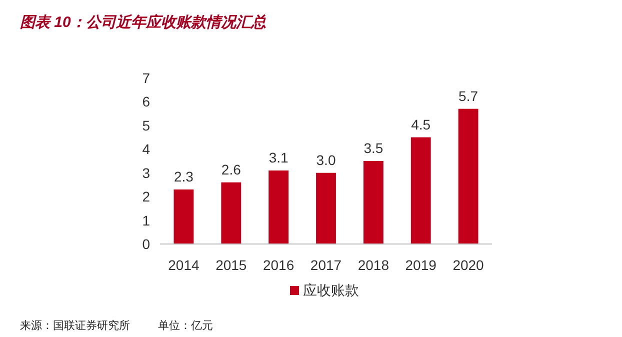 This screenshot has height=337, width=622. Describe the element at coordinates (326, 265) in the screenshot. I see `x-tick-label: 2017` at that location.